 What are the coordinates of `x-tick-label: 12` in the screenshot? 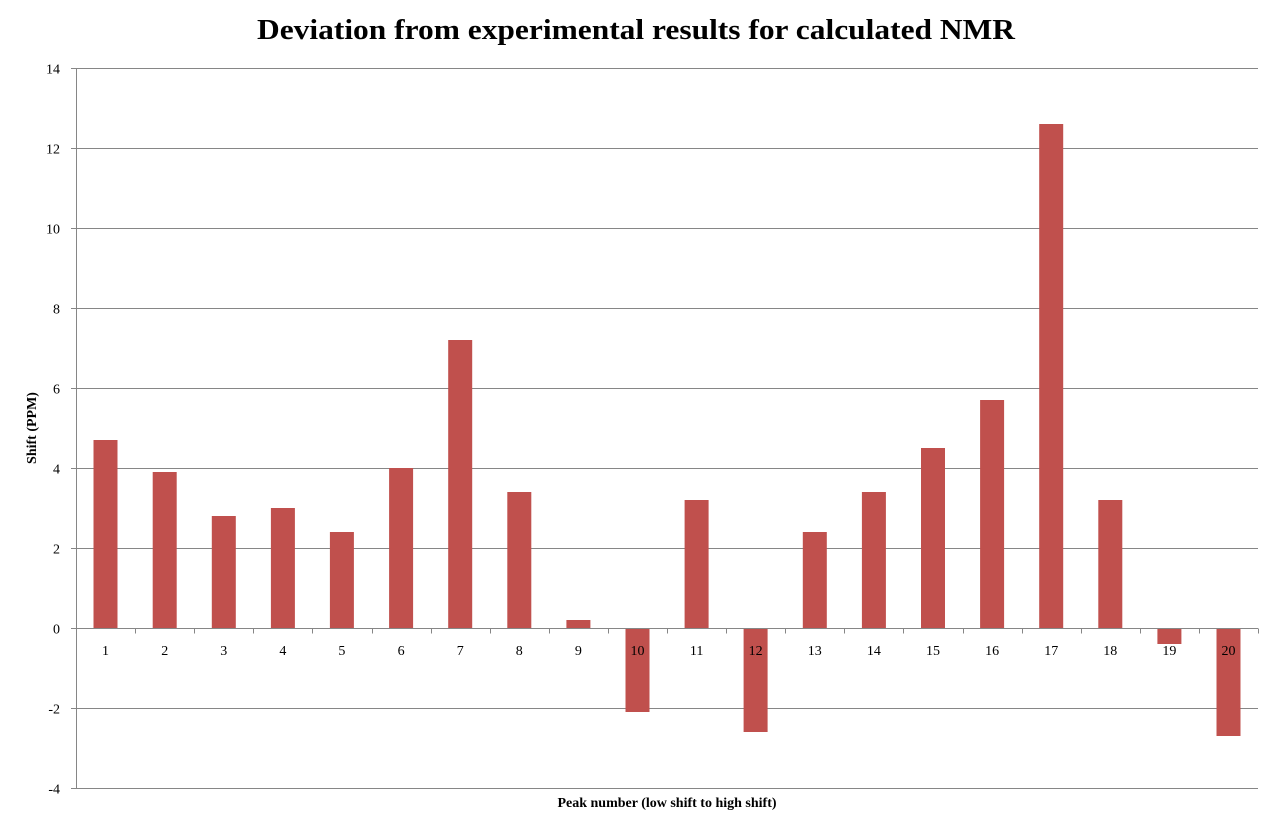 It's located at (756, 651).